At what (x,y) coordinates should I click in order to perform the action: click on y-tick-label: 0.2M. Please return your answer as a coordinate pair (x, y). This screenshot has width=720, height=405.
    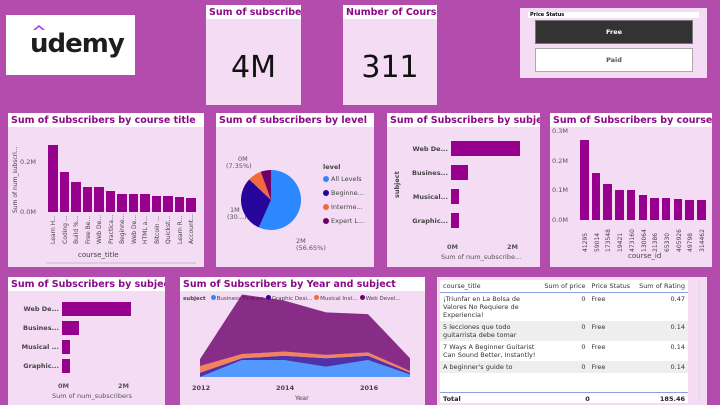
    Looking at the image, I should click on (28, 161).